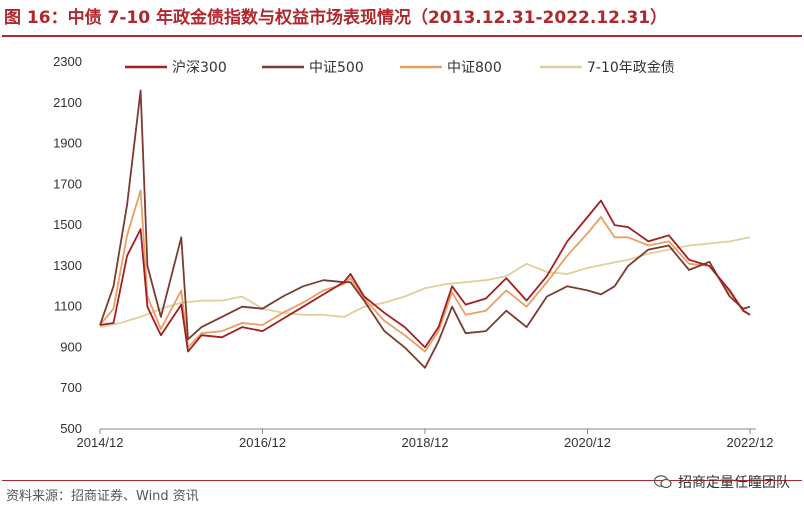  What do you see at coordinates (663, 482) in the screenshot?
I see `wechat-icon` at bounding box center [663, 482].